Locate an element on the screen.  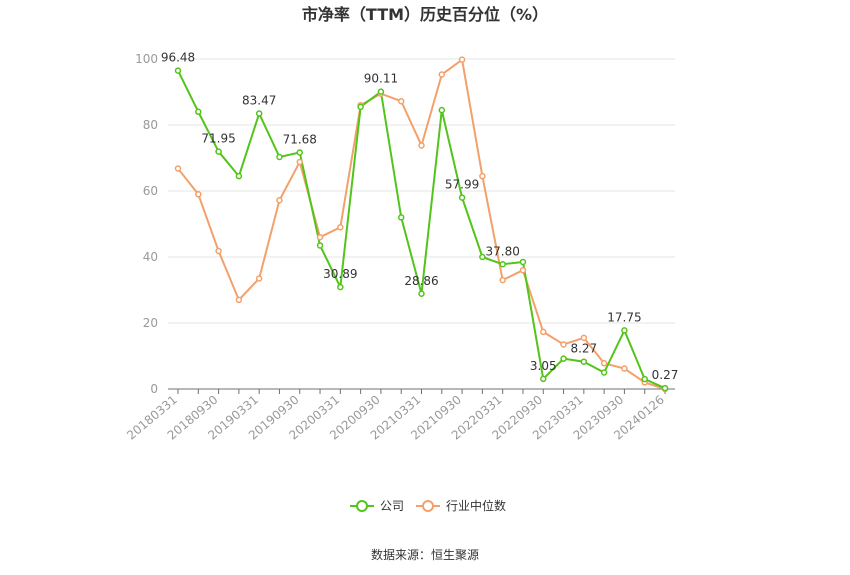
data-label: 83.47 is located at coordinates (259, 101).